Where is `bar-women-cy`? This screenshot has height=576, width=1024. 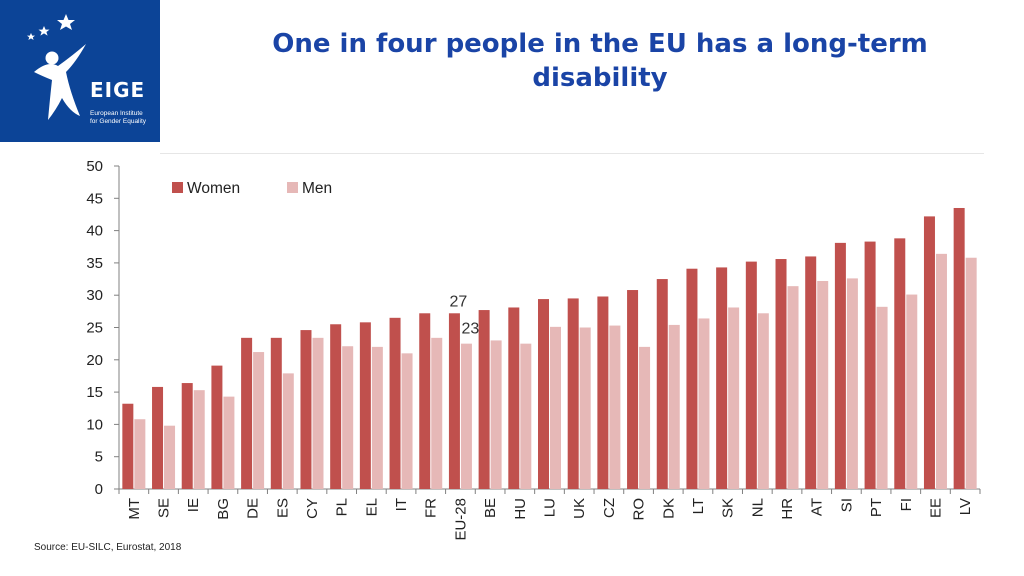 bar-women-cy is located at coordinates (306, 409).